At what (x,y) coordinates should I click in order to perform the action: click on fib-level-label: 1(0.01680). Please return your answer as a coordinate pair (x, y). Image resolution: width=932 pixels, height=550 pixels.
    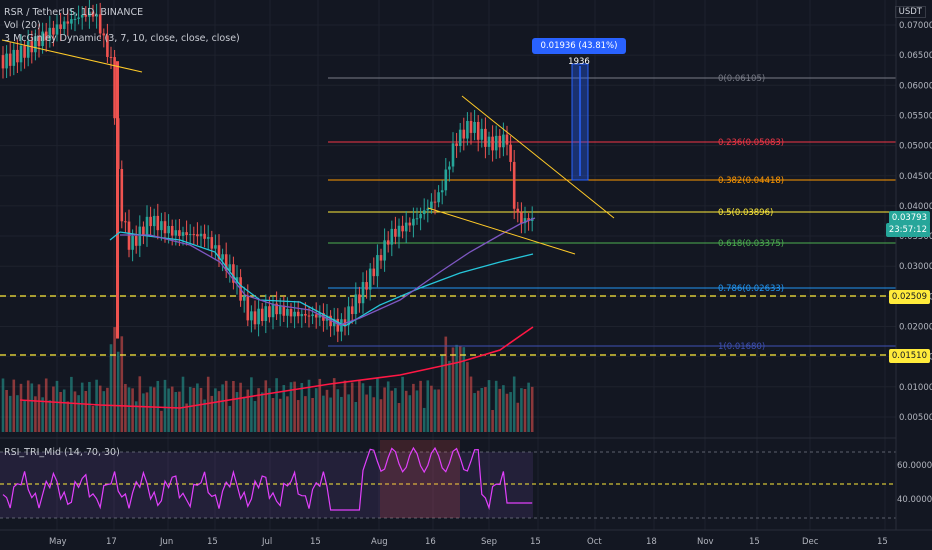
    Looking at the image, I should click on (741, 347).